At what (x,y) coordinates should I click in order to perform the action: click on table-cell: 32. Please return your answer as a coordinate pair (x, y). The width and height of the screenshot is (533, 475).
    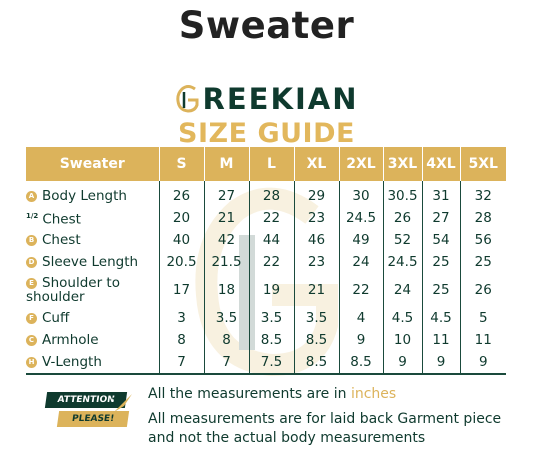
    Looking at the image, I should click on (483, 196).